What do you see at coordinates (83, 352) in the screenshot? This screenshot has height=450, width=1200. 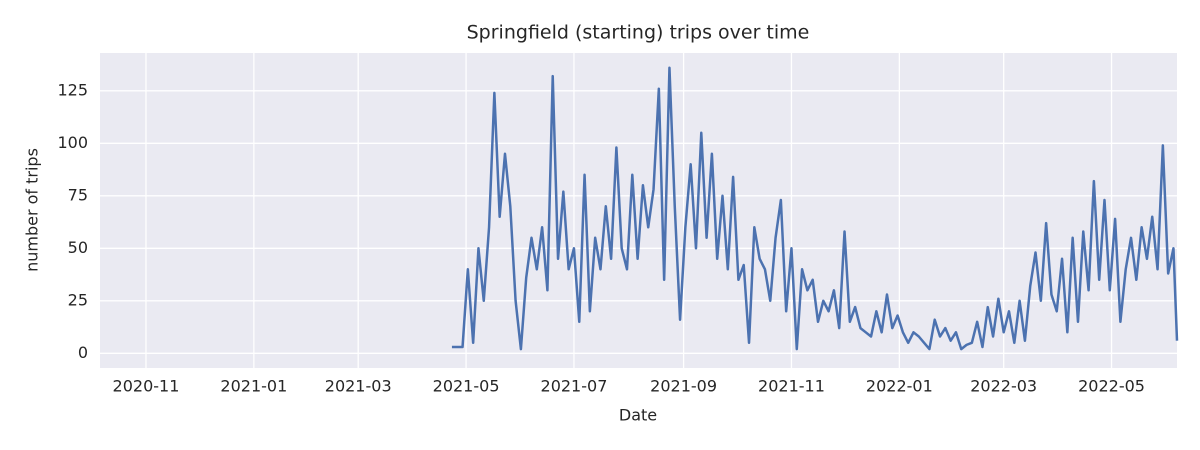 I see `y-tick-label: 0` at bounding box center [83, 352].